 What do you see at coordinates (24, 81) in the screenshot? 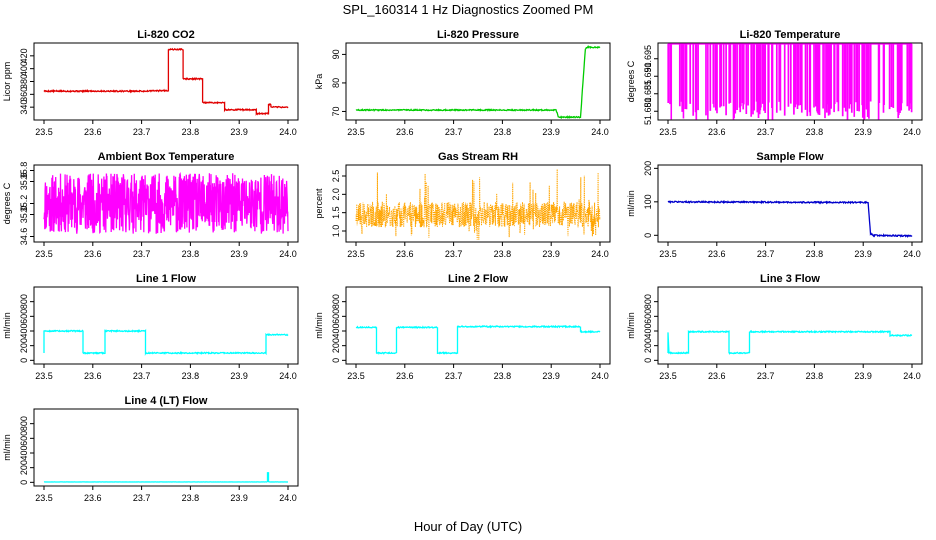
I see `y-tick-label: 380` at bounding box center [24, 81].